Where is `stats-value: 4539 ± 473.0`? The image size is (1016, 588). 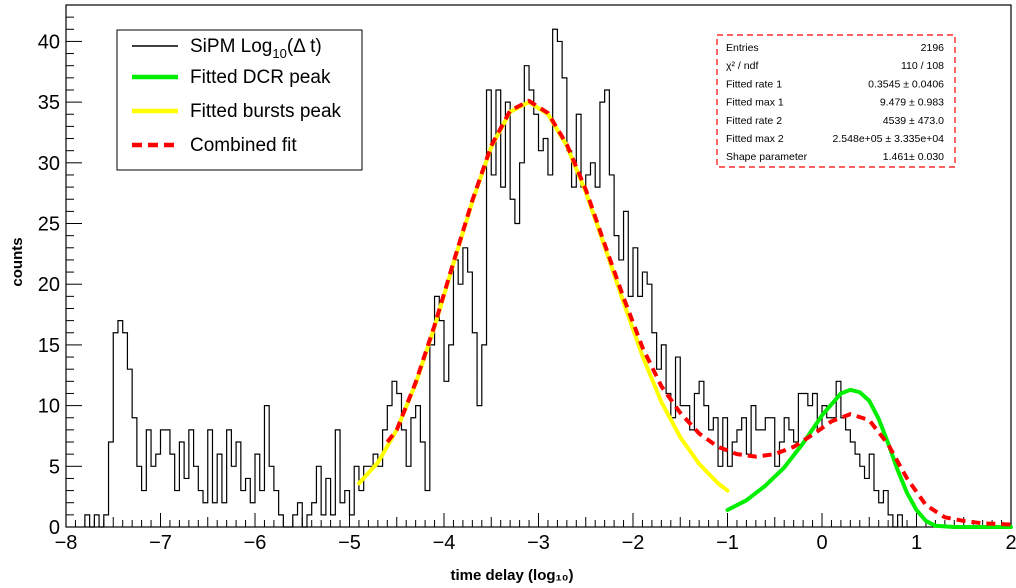 stats-value: 4539 ± 473.0 is located at coordinates (913, 121).